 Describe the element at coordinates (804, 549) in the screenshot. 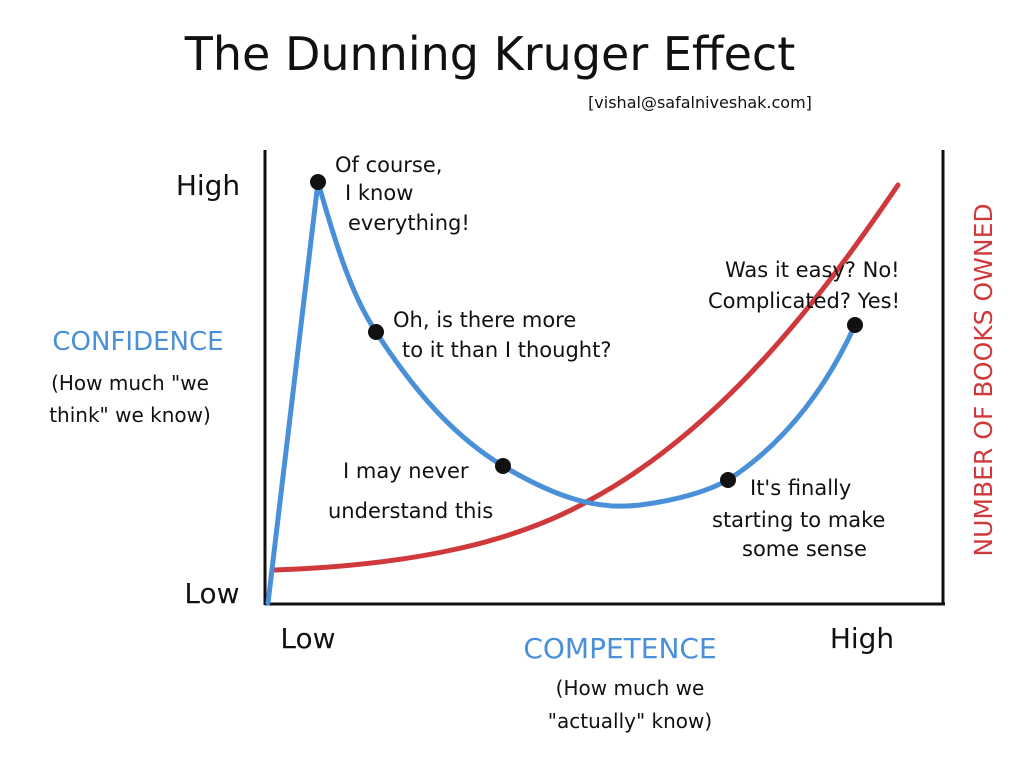

I see `annotation: some sense` at that location.